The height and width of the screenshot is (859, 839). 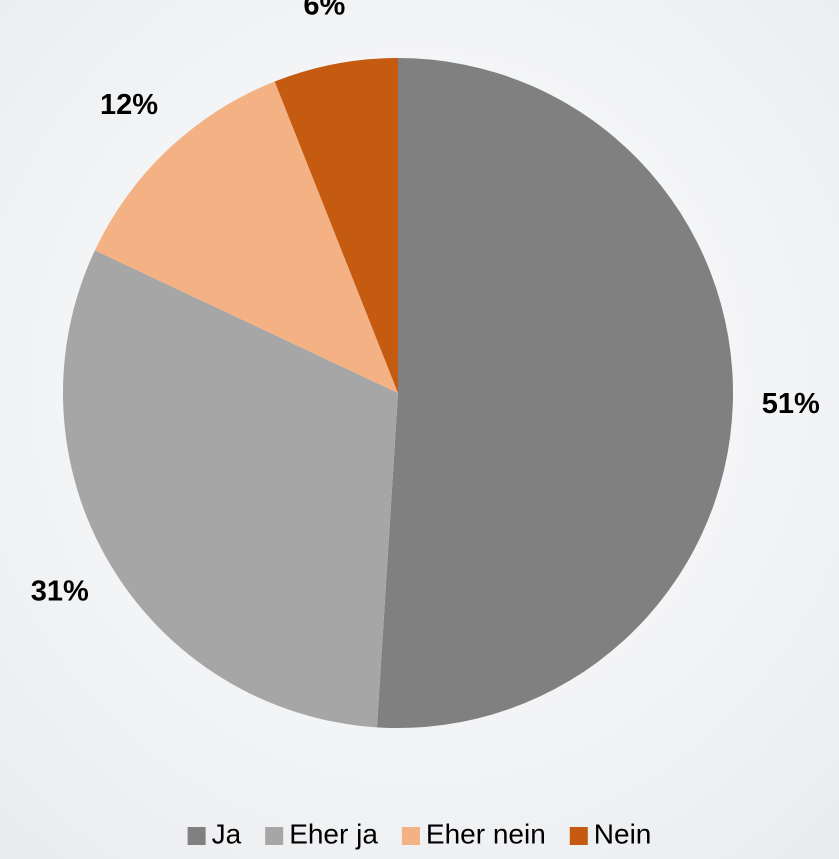 I want to click on legend-label: Nein, so click(x=623, y=833).